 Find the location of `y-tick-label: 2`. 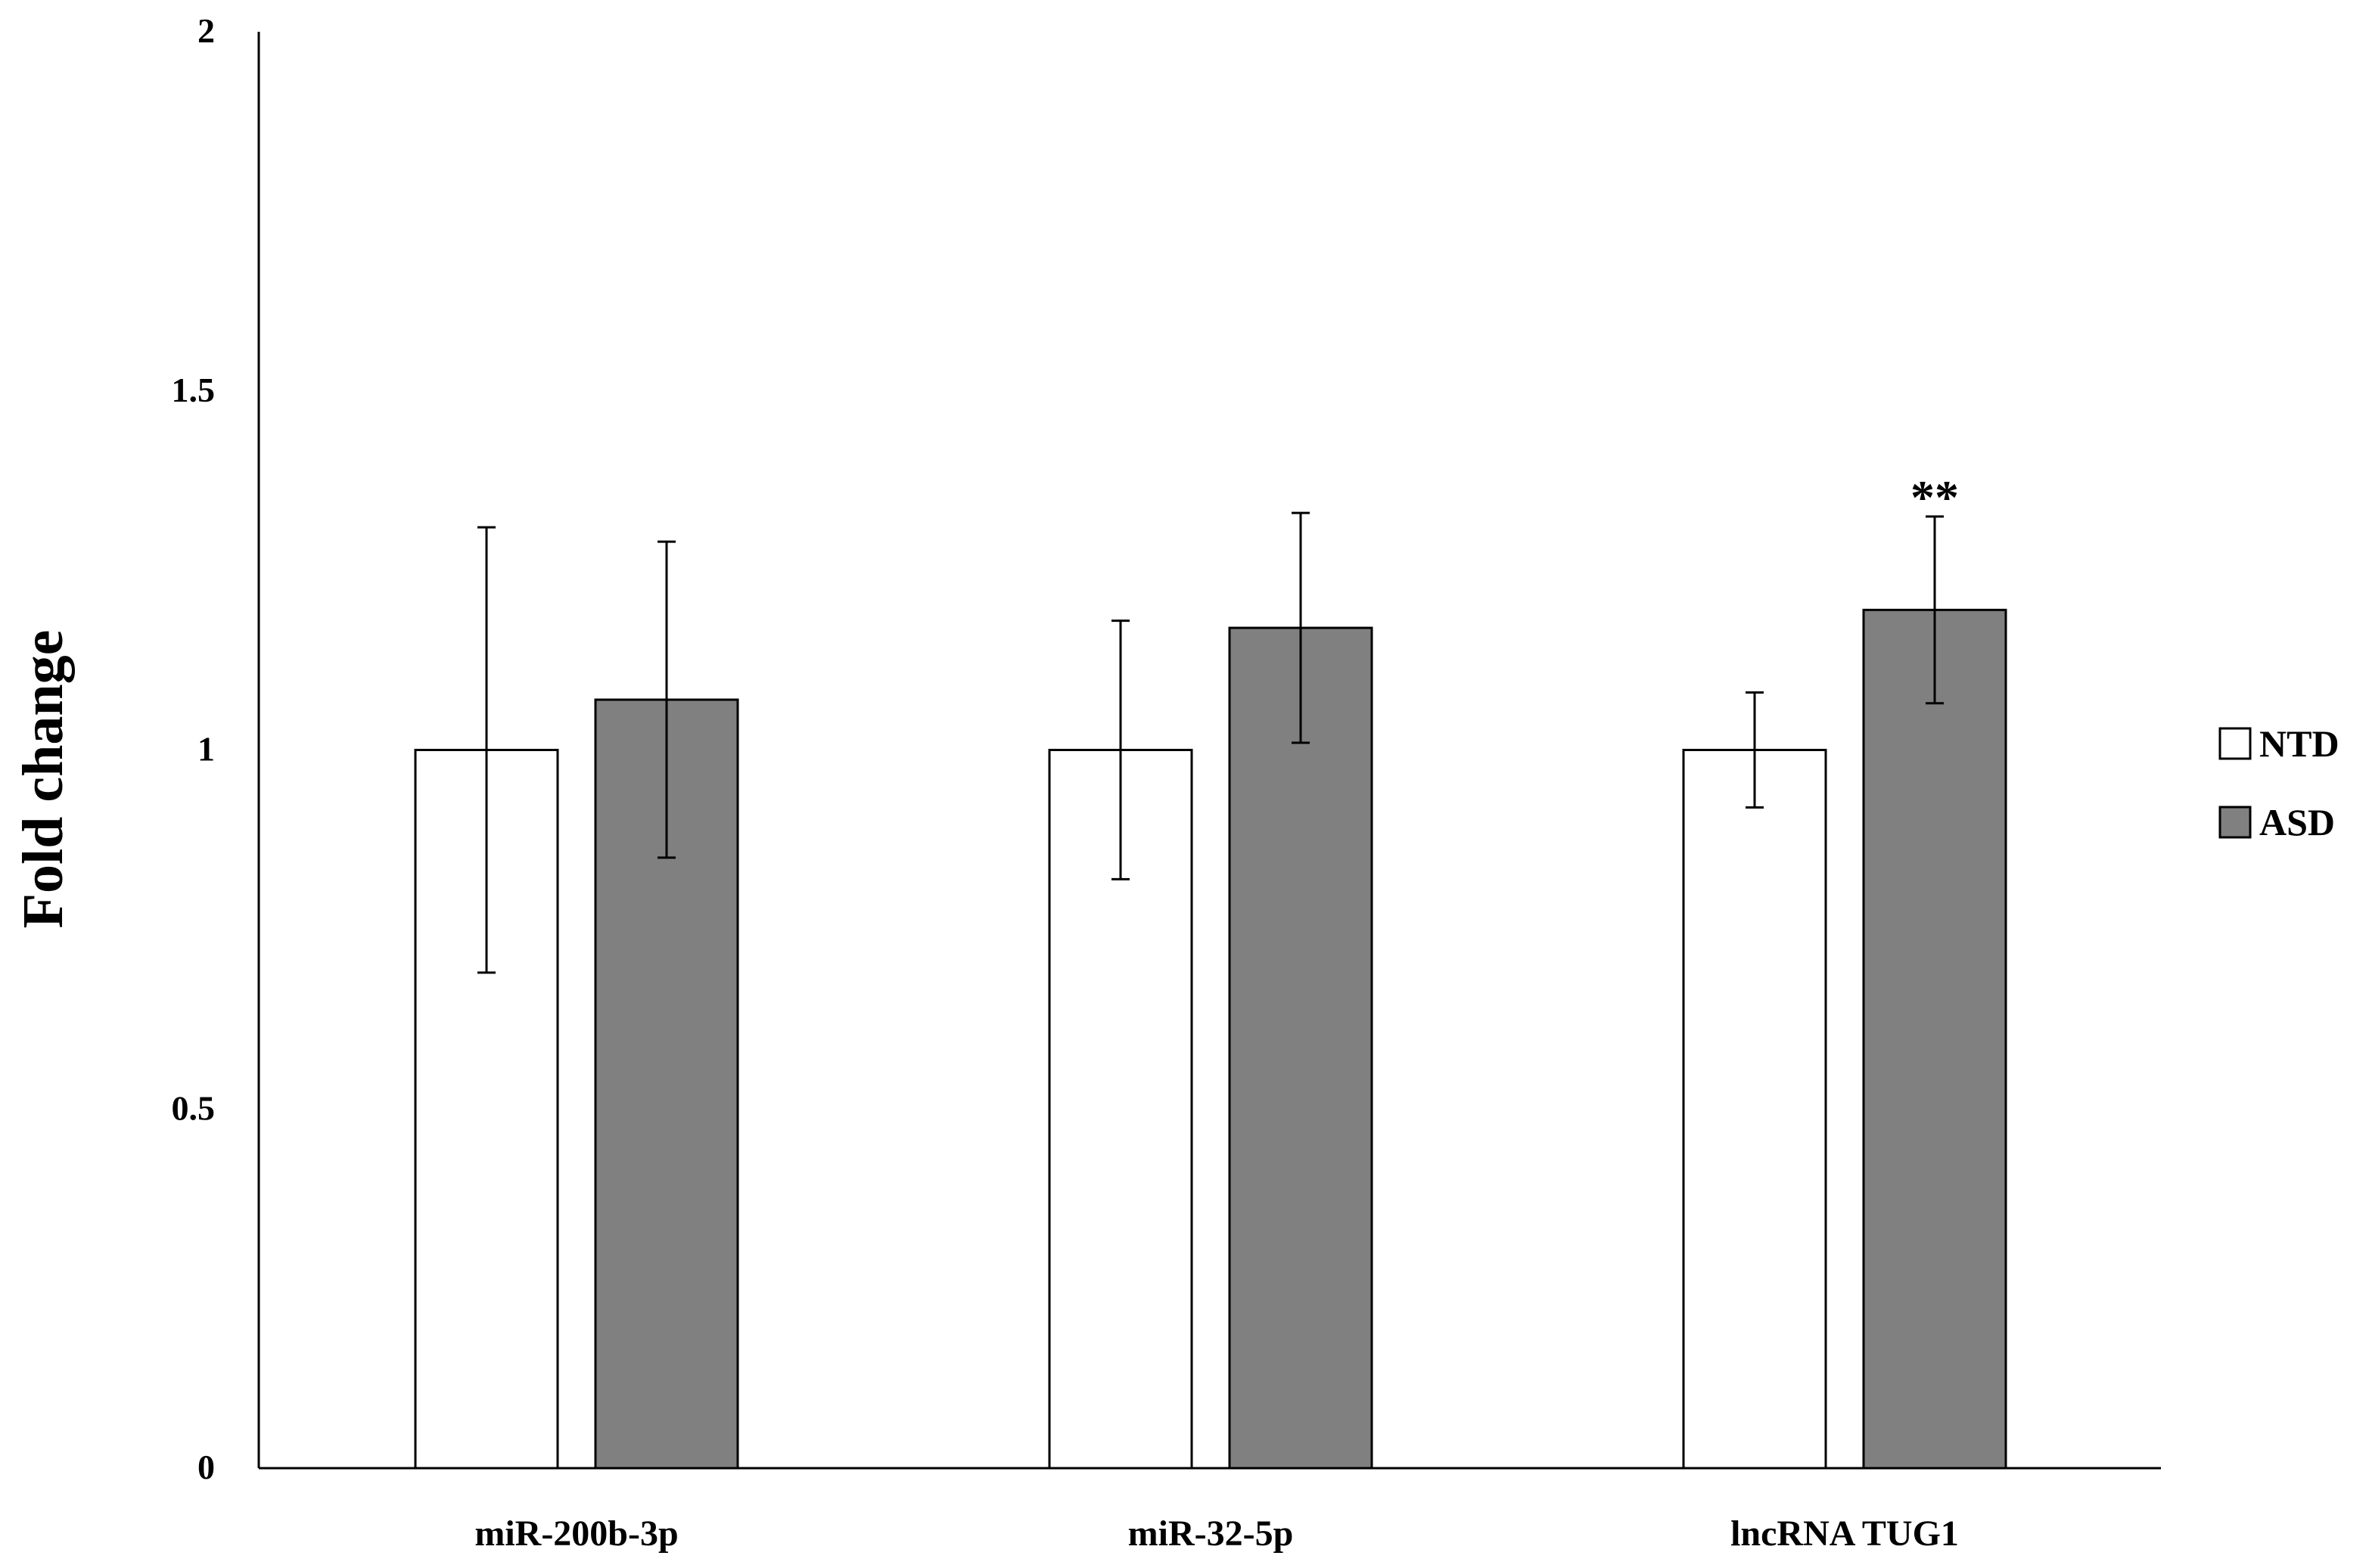

y-tick-label: 2 is located at coordinates (206, 31).